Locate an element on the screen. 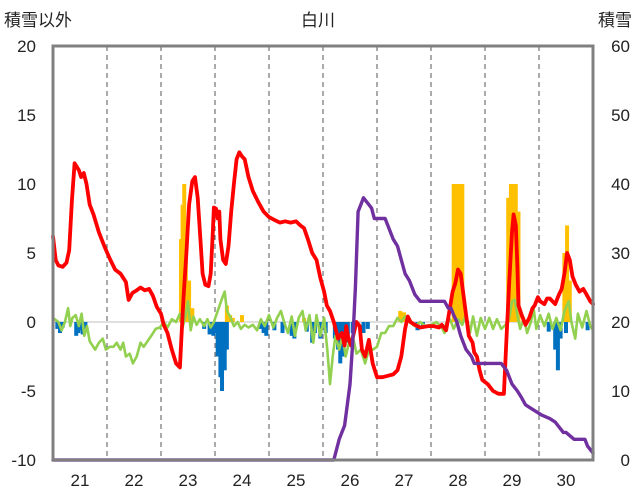 Image resolution: width=636 pixels, height=501 pixels. left-y-tick-label: 0 is located at coordinates (31, 322).